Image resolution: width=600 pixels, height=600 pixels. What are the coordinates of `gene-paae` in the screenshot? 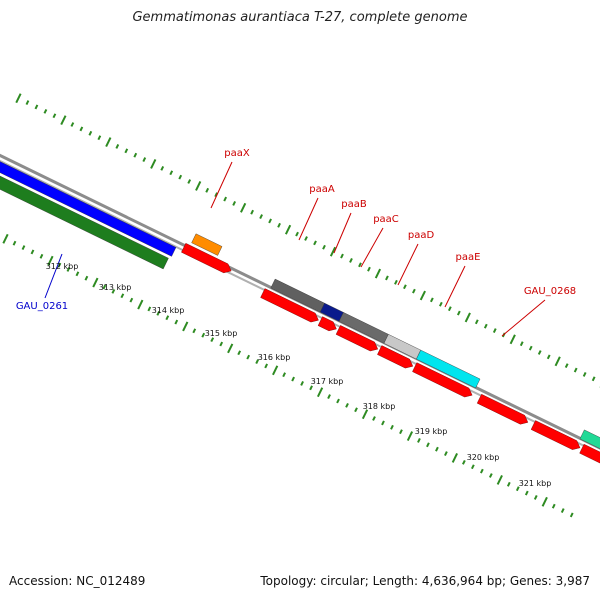 It's located at (448, 369).